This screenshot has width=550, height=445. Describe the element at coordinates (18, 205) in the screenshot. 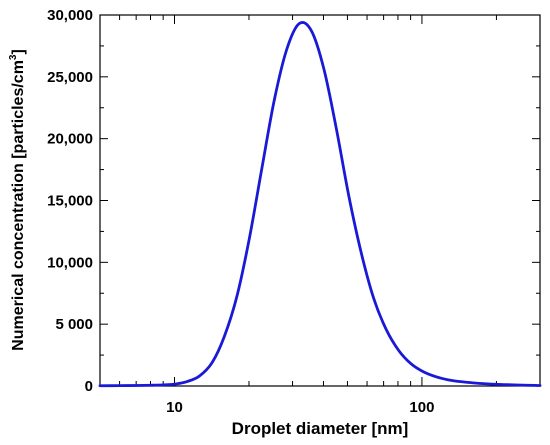

I see `y-axis-label-main: Numerical concentration [particles/cm` at that location.